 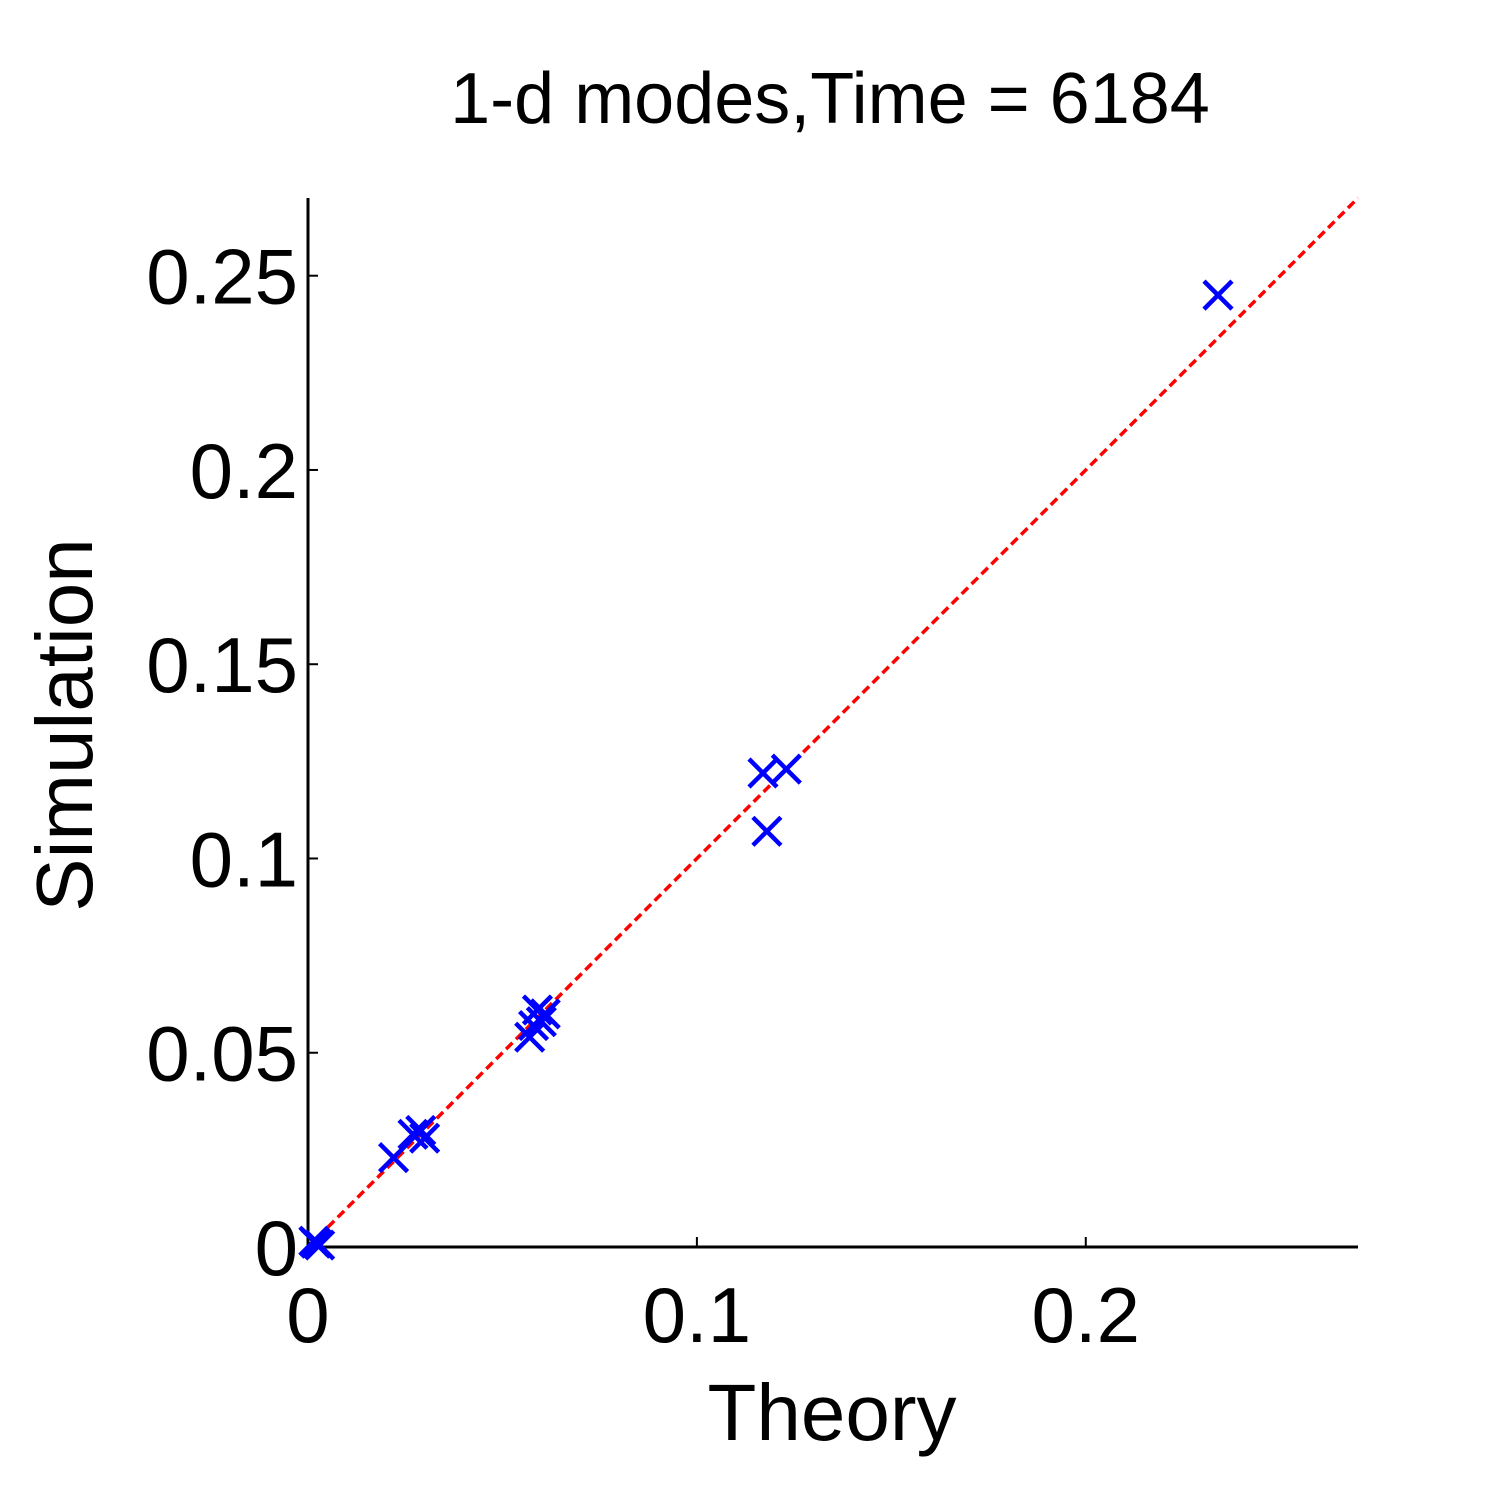 I want to click on x-tick-label: 0.2, so click(x=1086, y=1315).